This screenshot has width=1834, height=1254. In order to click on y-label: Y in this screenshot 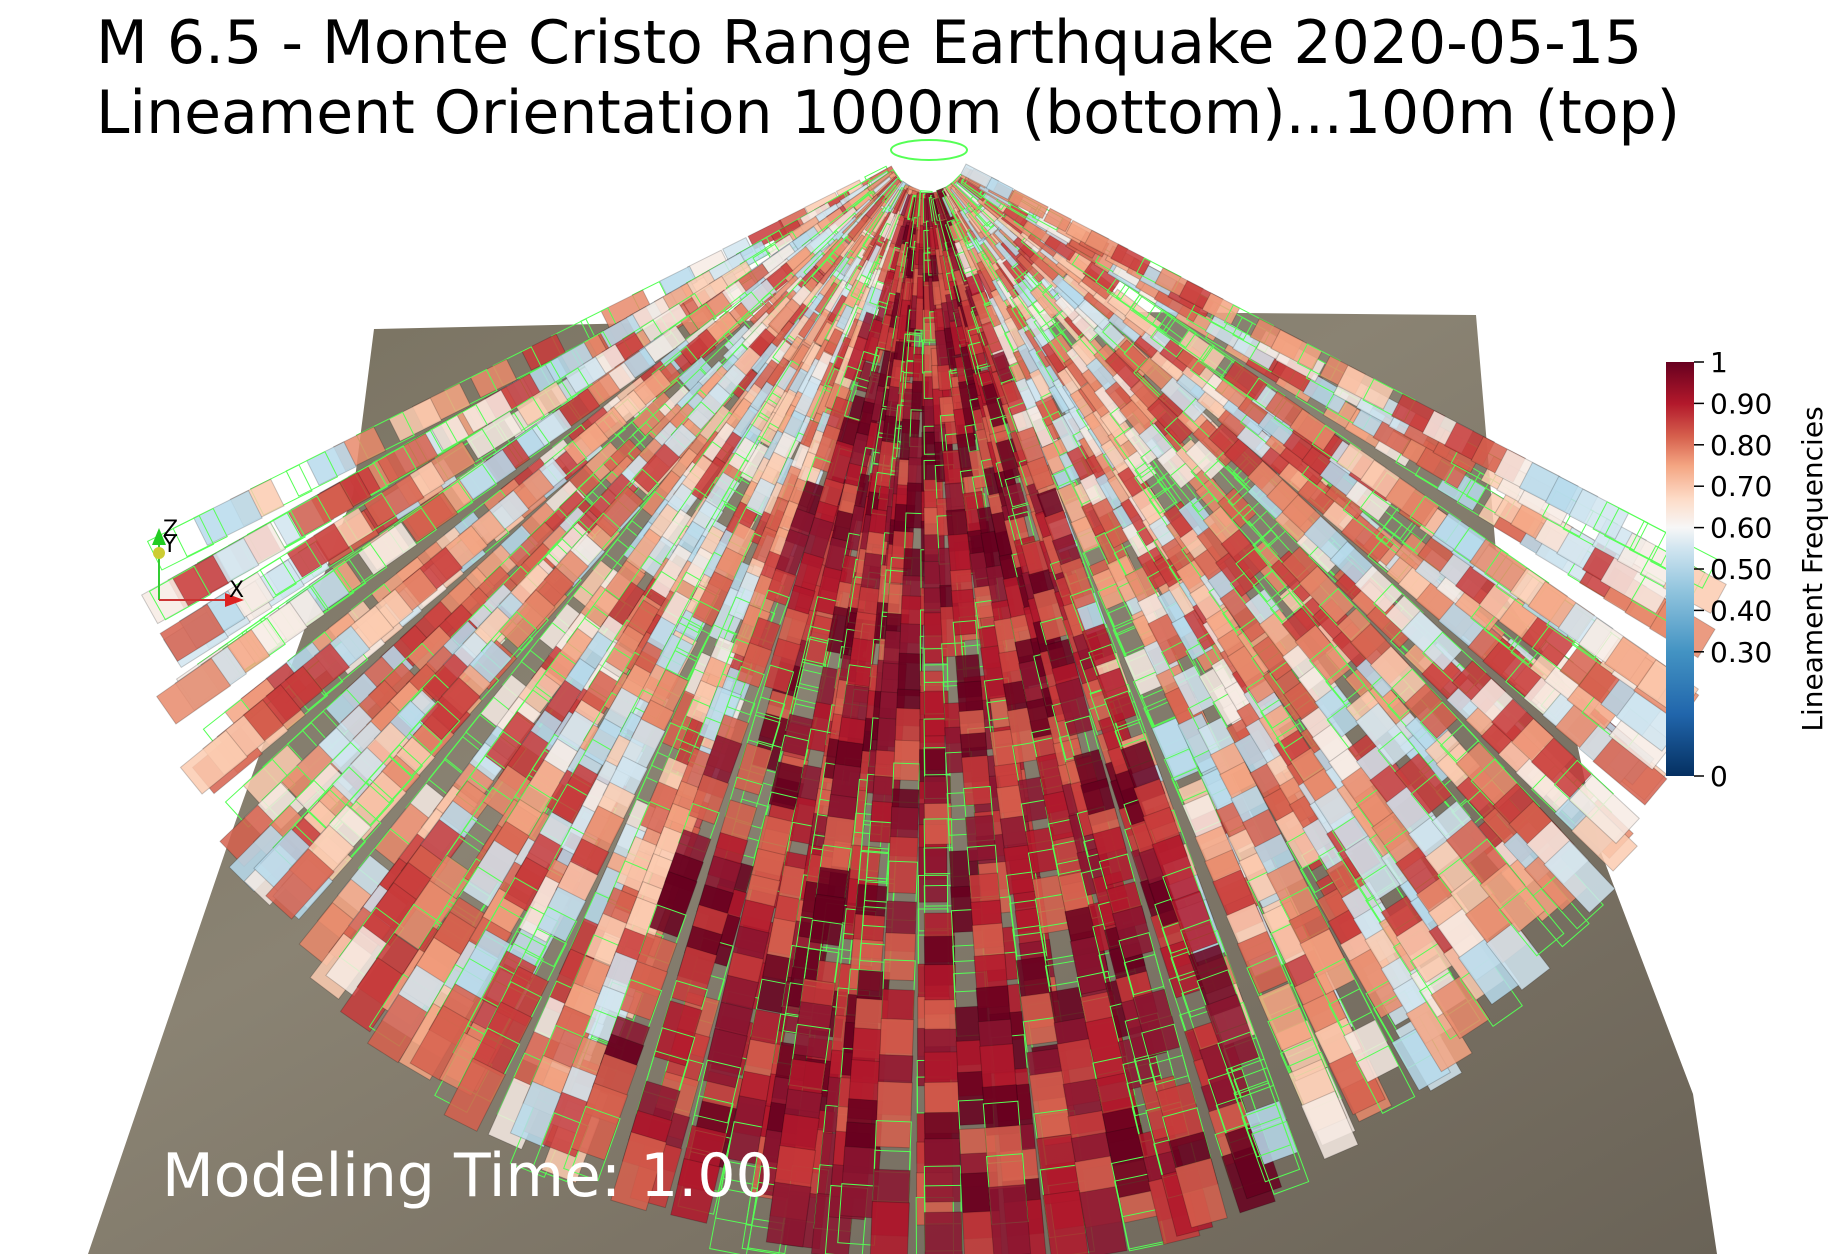, I will do `click(169, 545)`.